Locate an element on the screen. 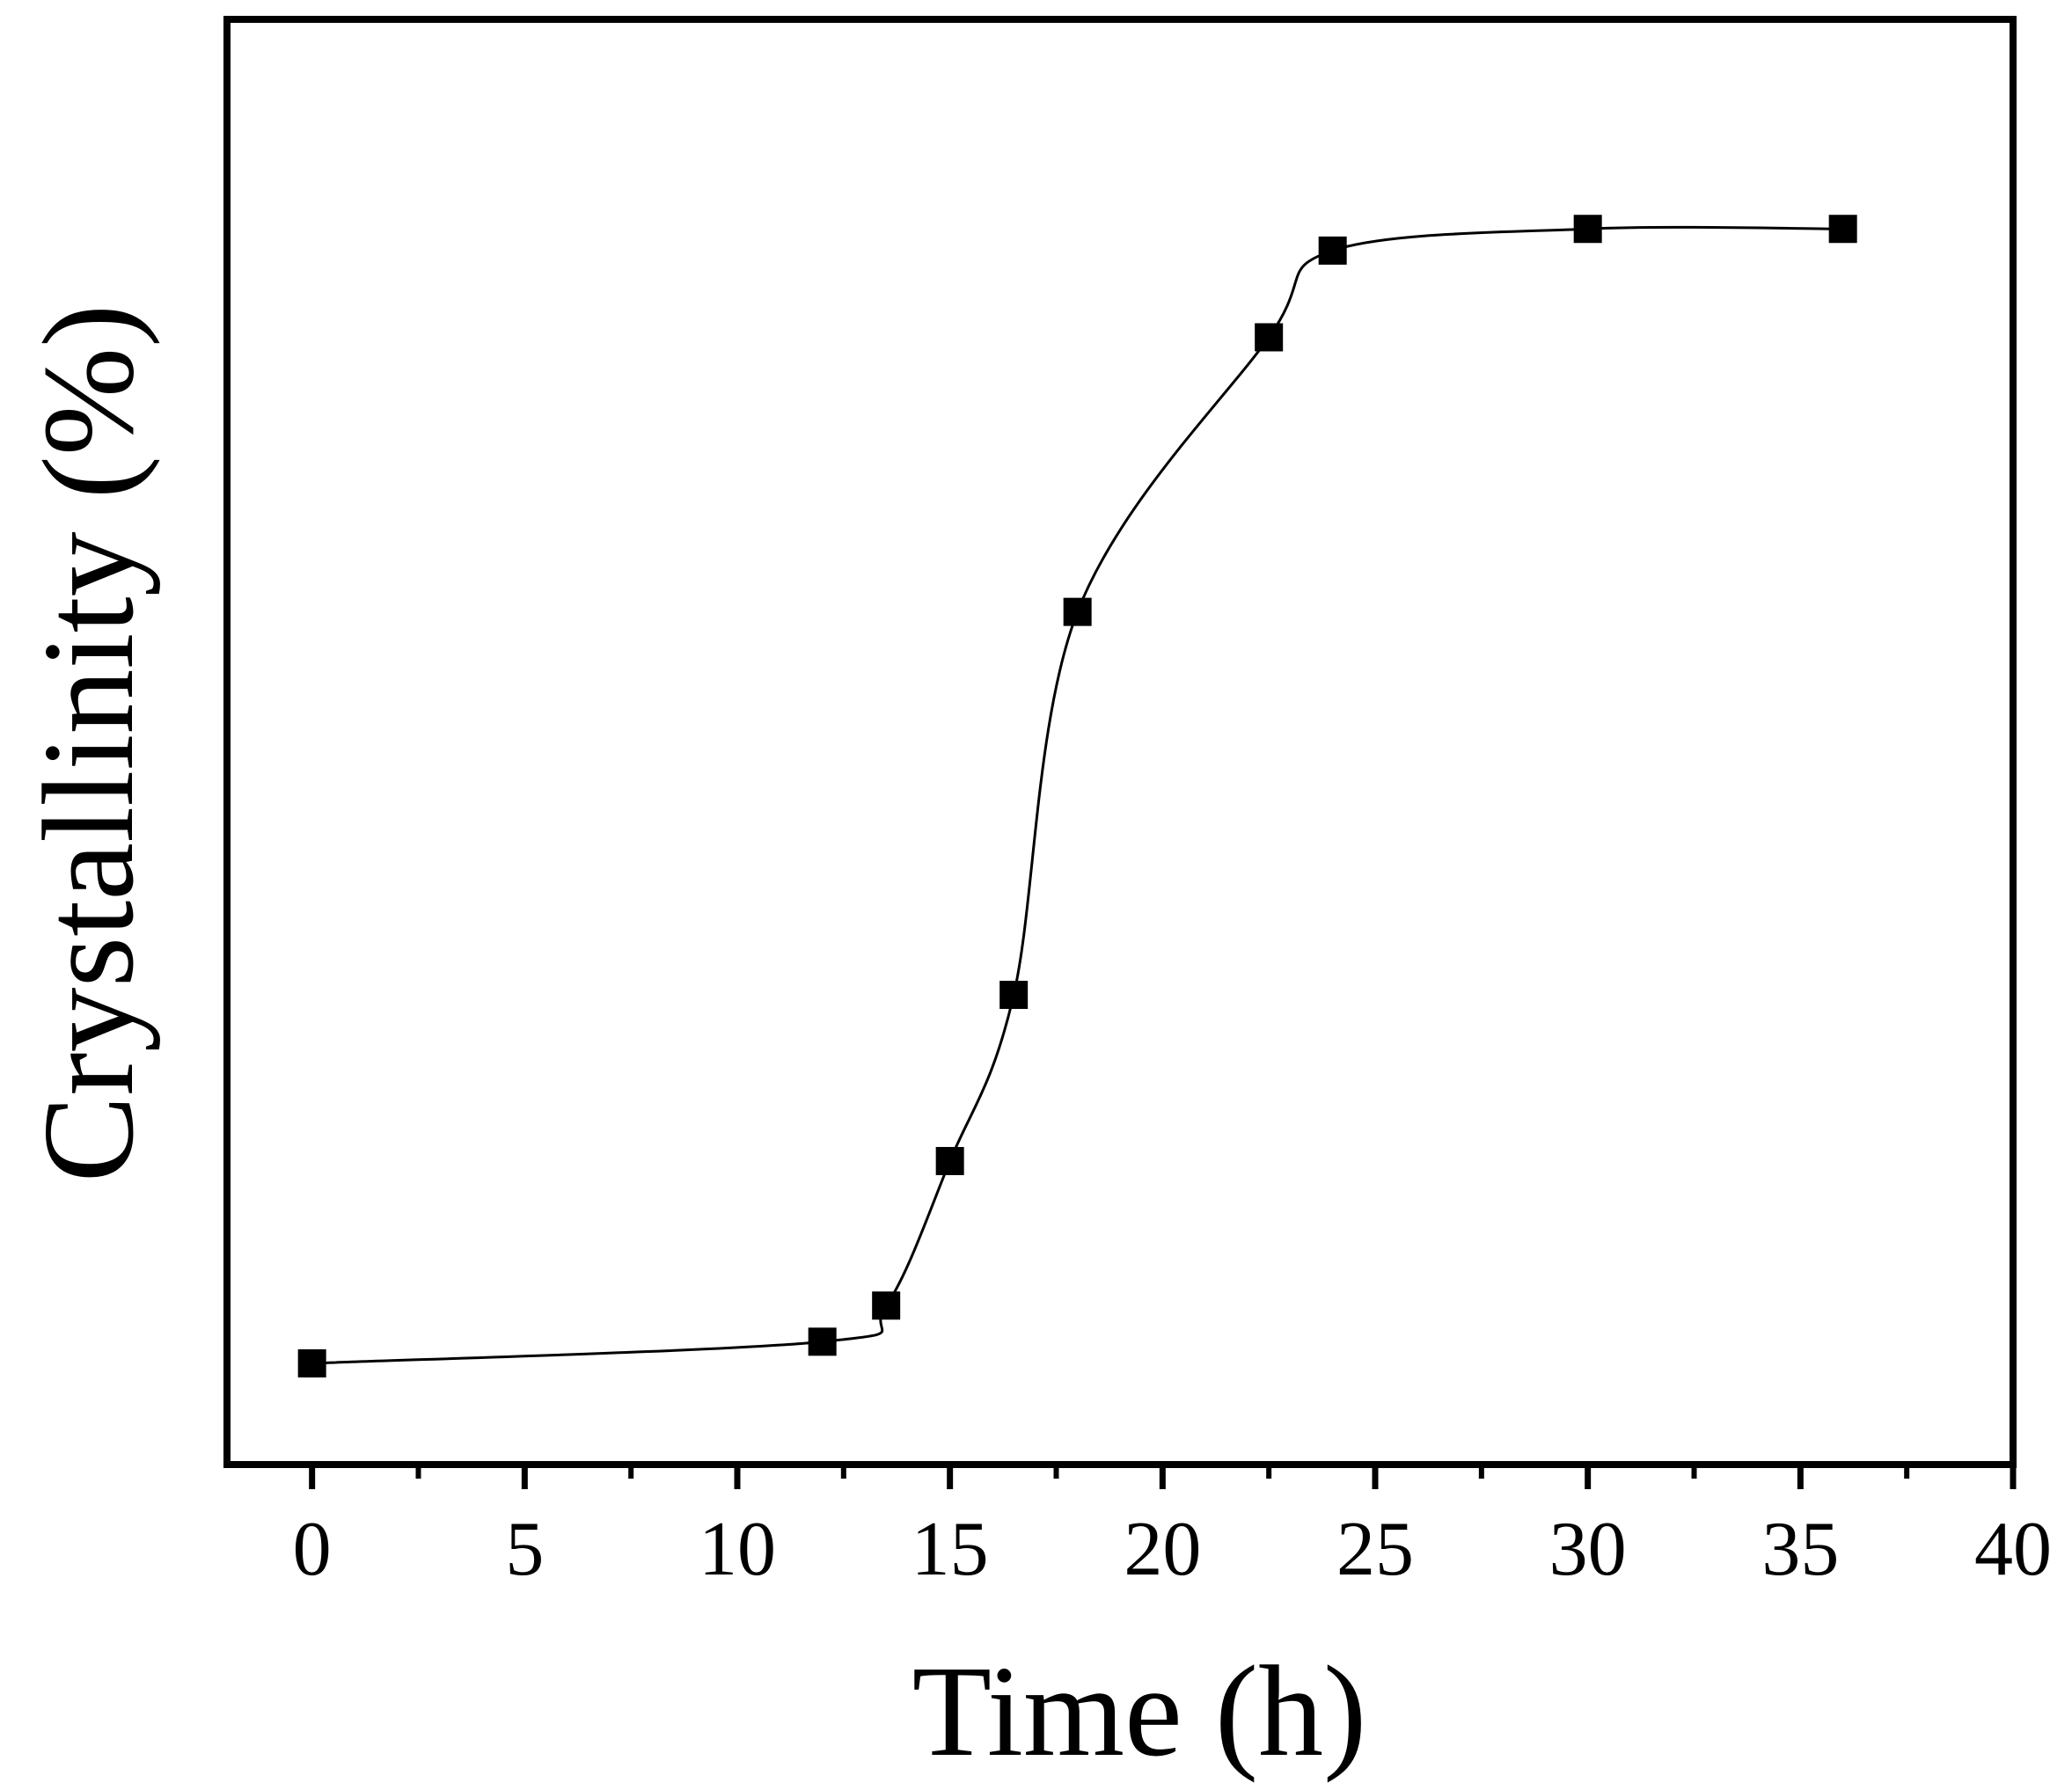  x-tick-label-5: 5 is located at coordinates (524, 1550).